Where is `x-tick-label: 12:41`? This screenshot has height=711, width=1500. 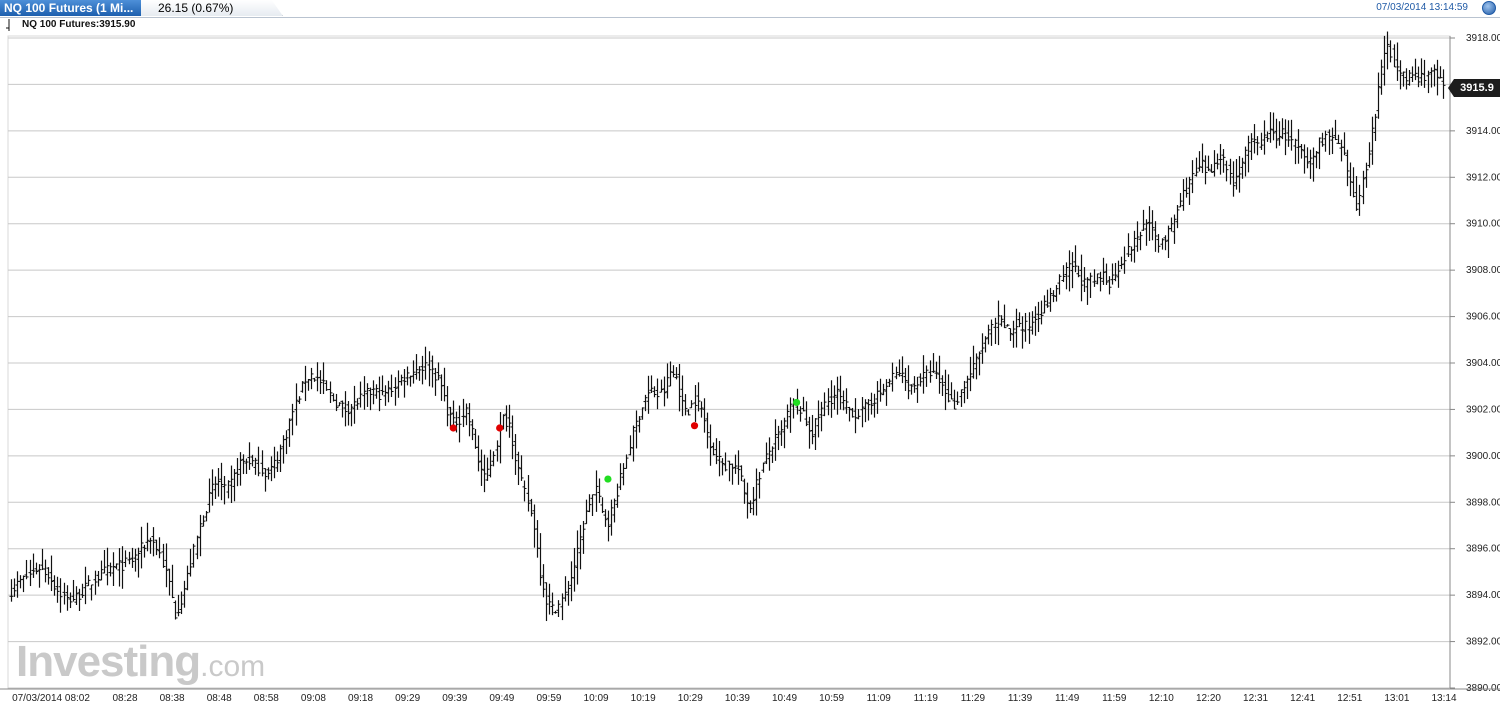 x-tick-label: 12:41 is located at coordinates (1302, 698).